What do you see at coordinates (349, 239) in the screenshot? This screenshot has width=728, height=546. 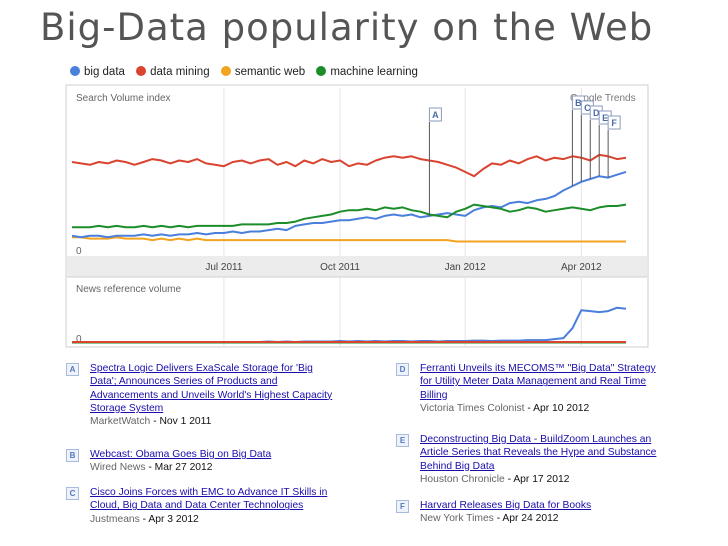 I see `series-line-semantic-web` at bounding box center [349, 239].